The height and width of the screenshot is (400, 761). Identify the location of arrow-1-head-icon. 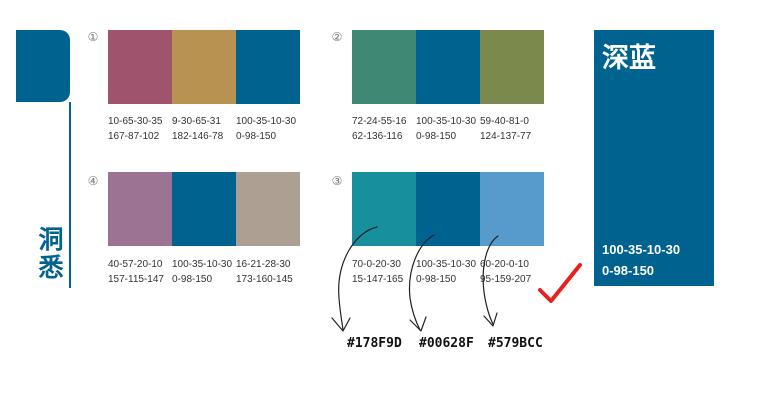
(341, 324).